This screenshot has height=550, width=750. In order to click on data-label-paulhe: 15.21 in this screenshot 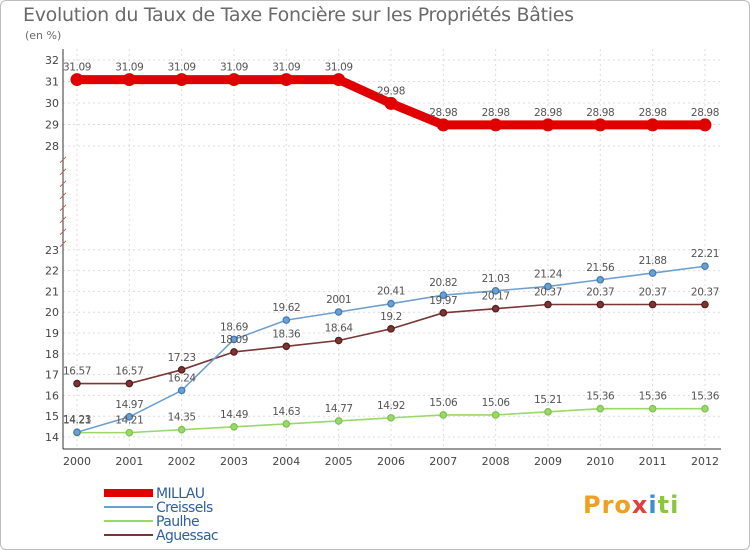, I will do `click(548, 400)`.